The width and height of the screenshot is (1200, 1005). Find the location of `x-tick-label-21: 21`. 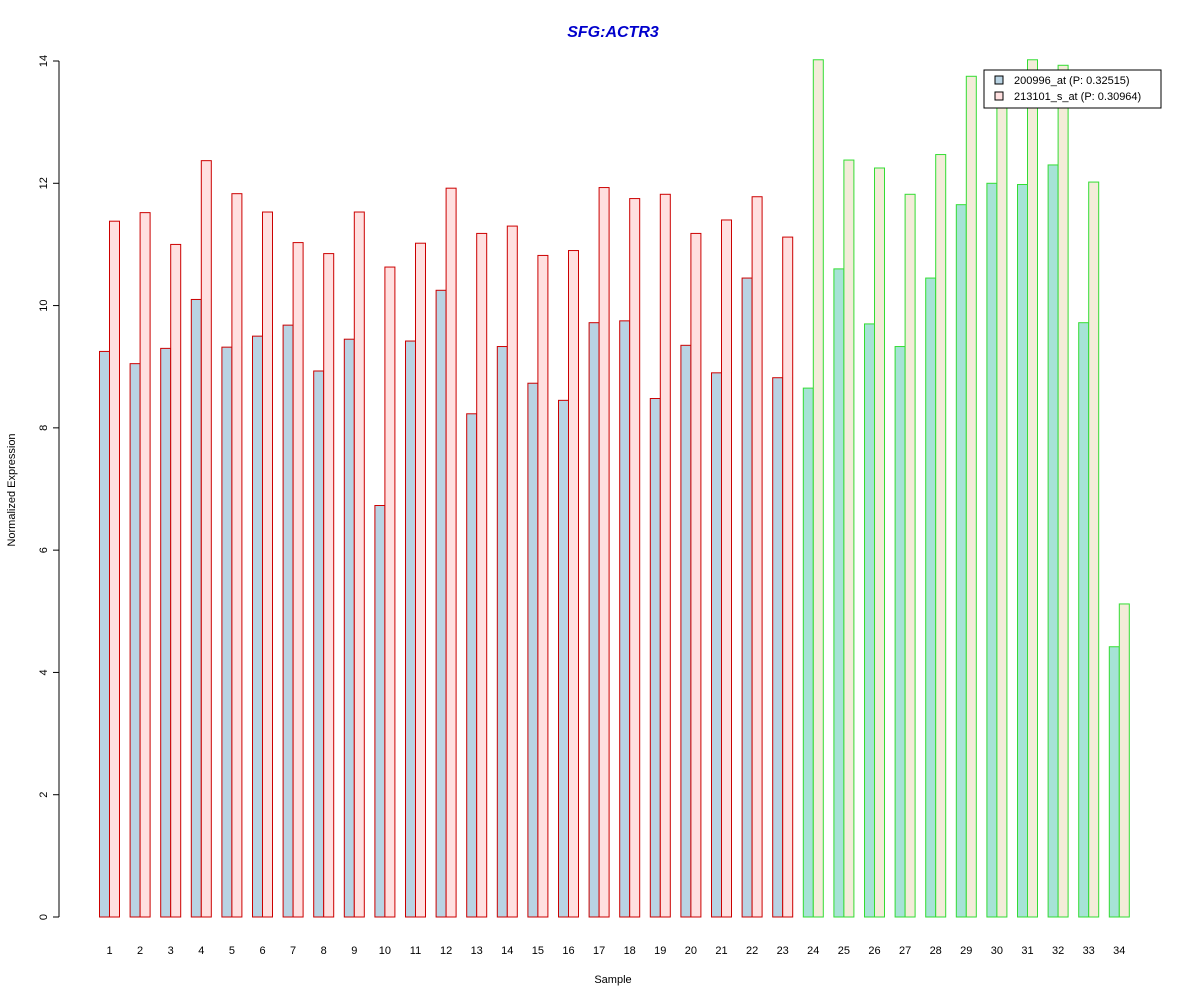

x-tick-label-21: 21 is located at coordinates (721, 951).